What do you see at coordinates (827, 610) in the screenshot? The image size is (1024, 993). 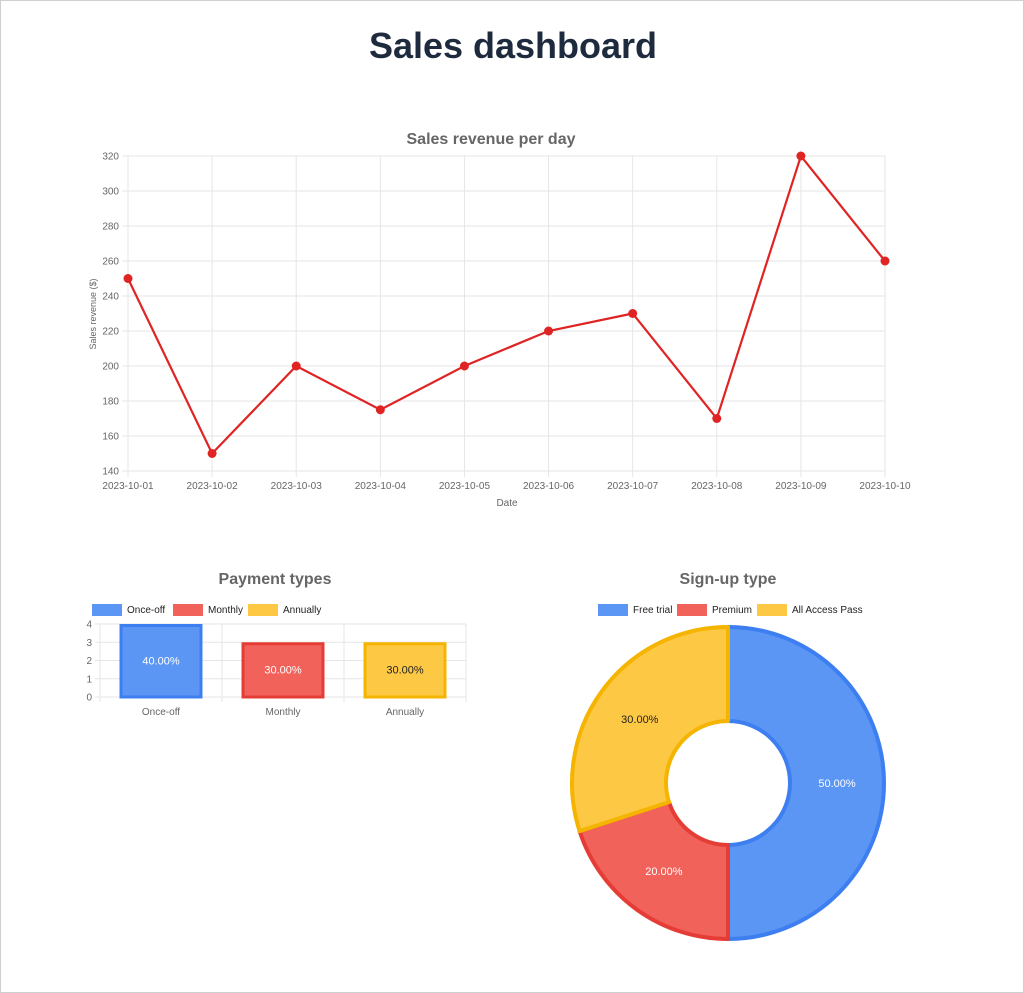 I see `signup-legend-label: All Access Pass` at bounding box center [827, 610].